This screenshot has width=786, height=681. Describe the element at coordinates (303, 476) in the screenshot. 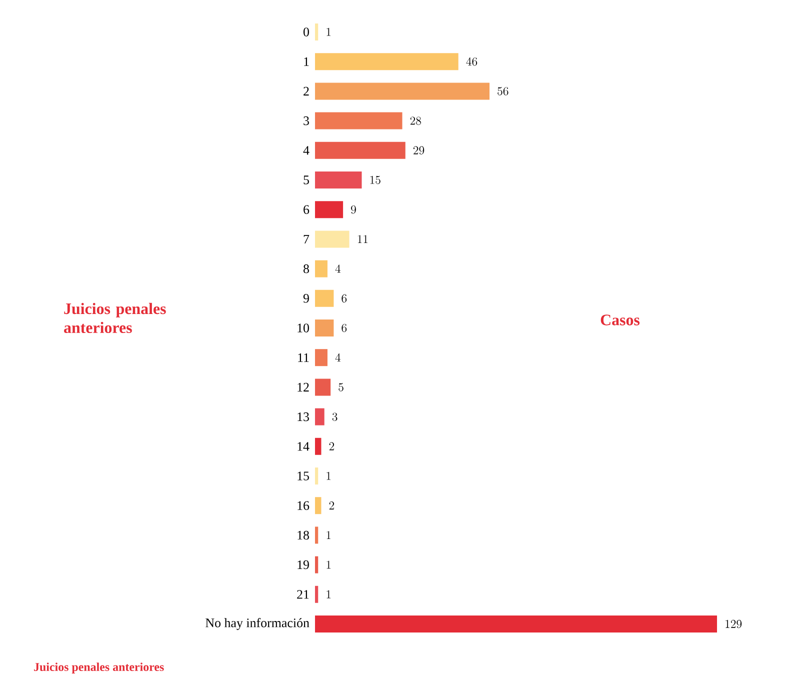

I see `y-tick-label: 15` at that location.